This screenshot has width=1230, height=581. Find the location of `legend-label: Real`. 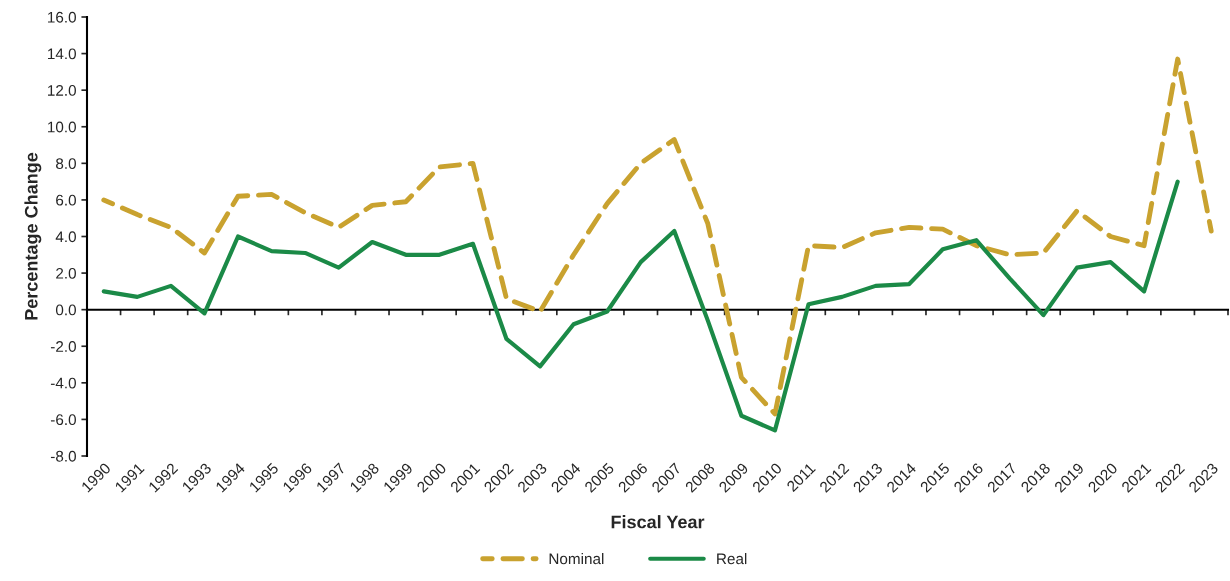

legend-label: Real is located at coordinates (732, 559).